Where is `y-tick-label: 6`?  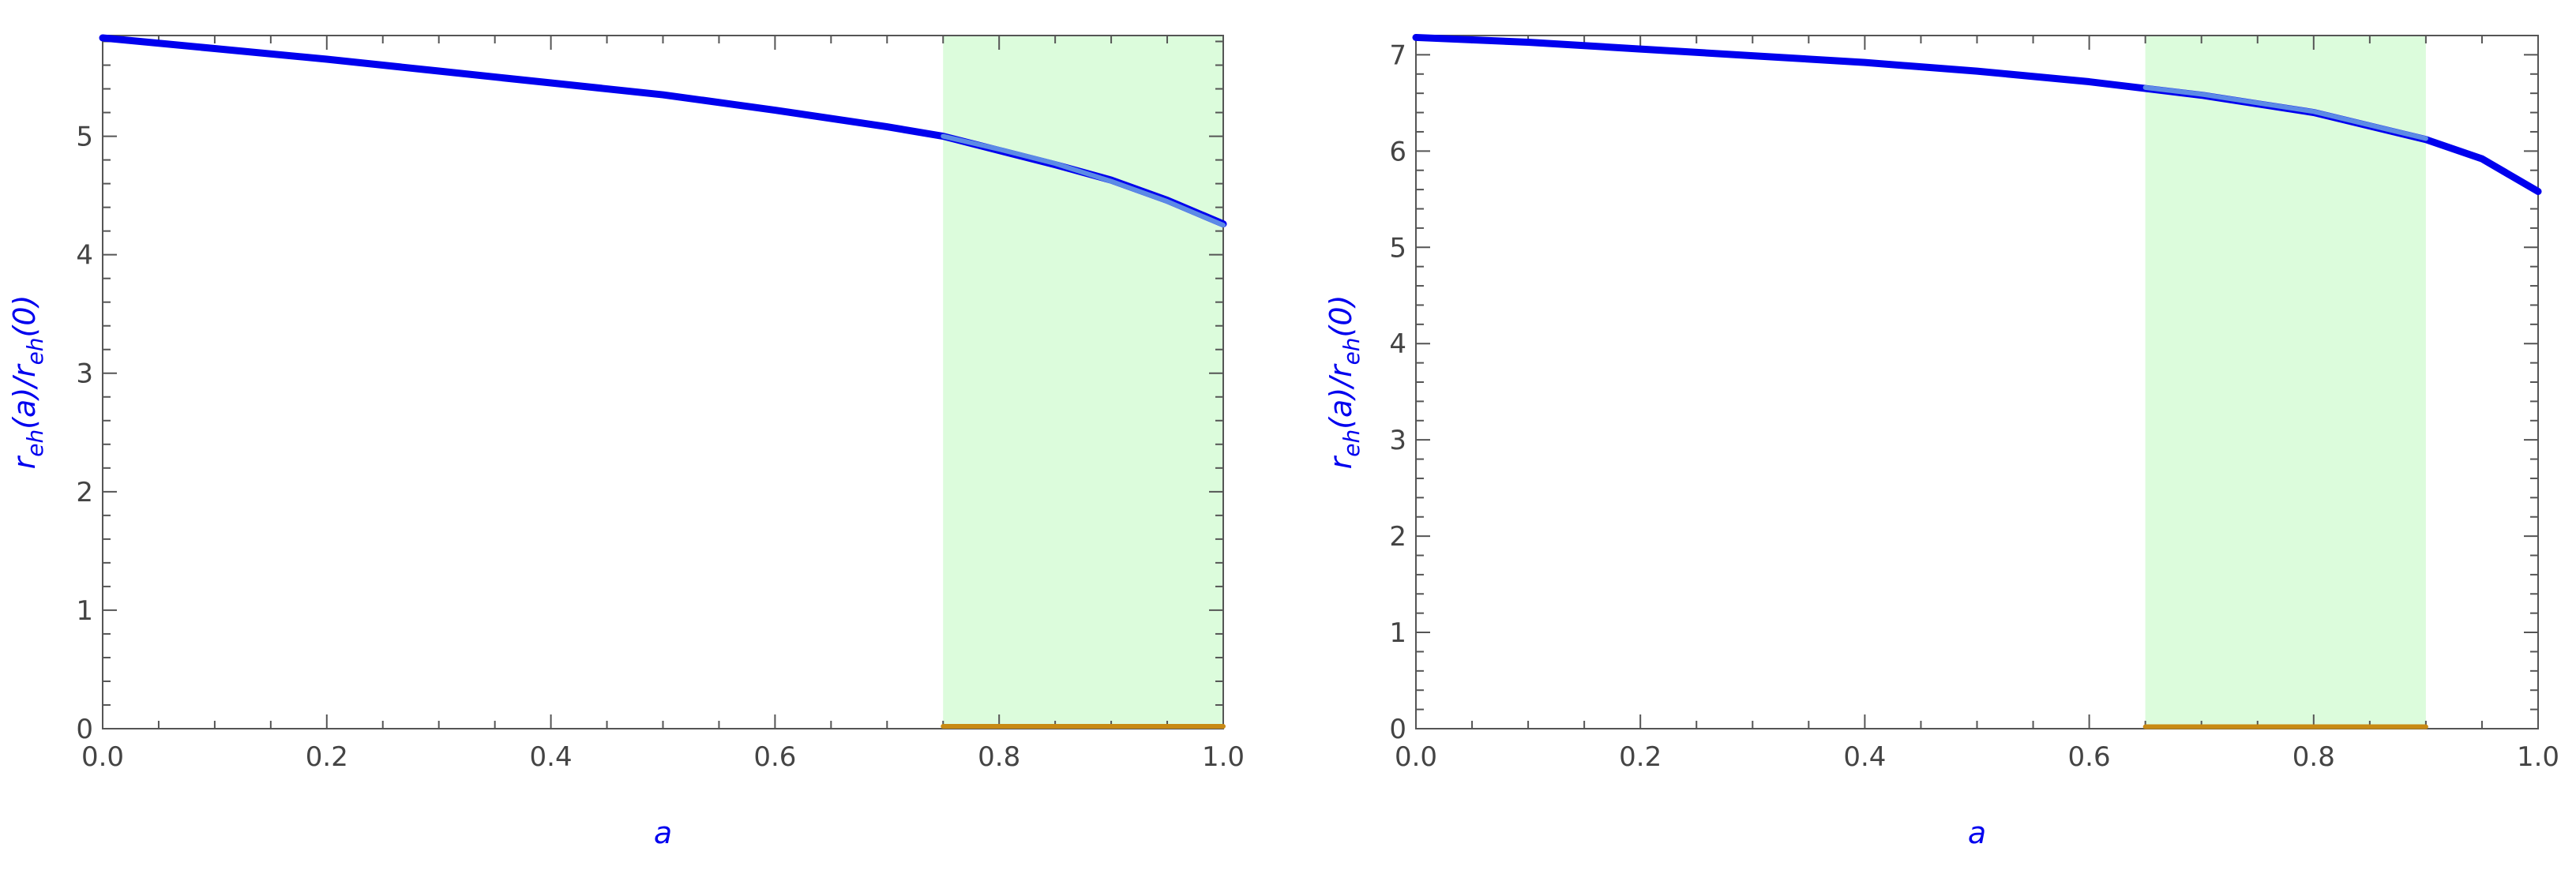 y-tick-label: 6 is located at coordinates (1397, 151).